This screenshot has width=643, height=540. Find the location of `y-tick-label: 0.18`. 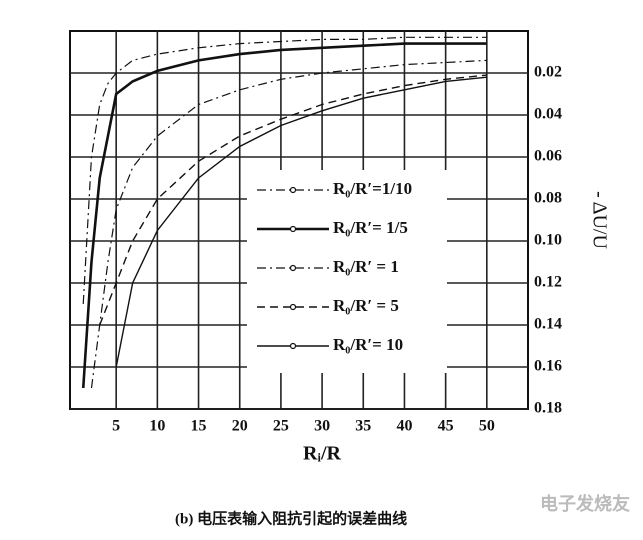

y-tick-label: 0.18 is located at coordinates (548, 408).